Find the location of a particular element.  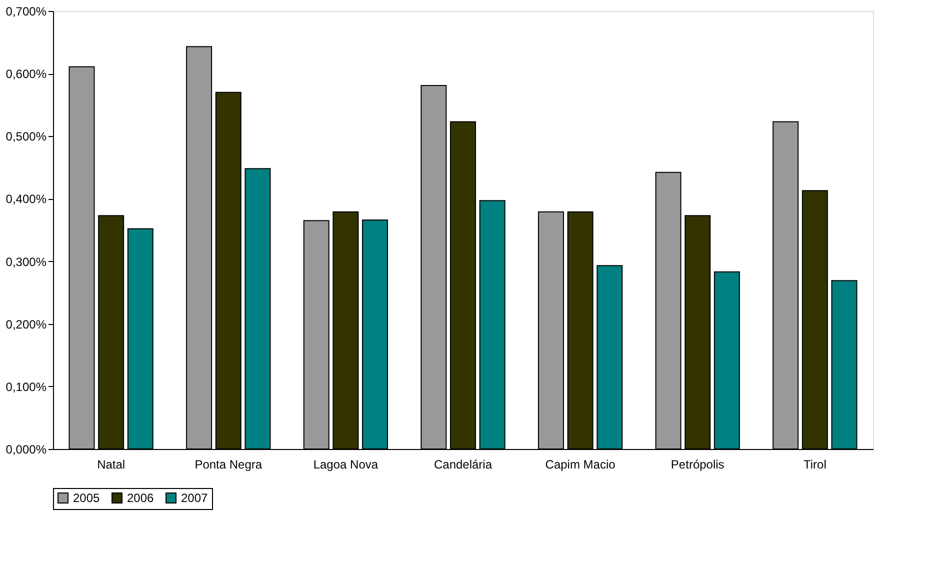

x-tick-label: Petrópolis is located at coordinates (697, 465).